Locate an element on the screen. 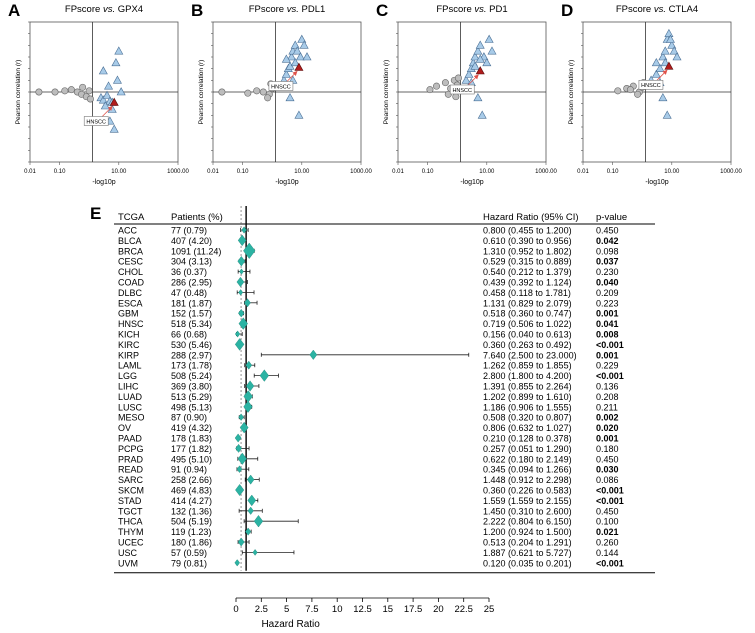 The height and width of the screenshot is (633, 755). forest-x-tick-label: 12.5 is located at coordinates (362, 609).